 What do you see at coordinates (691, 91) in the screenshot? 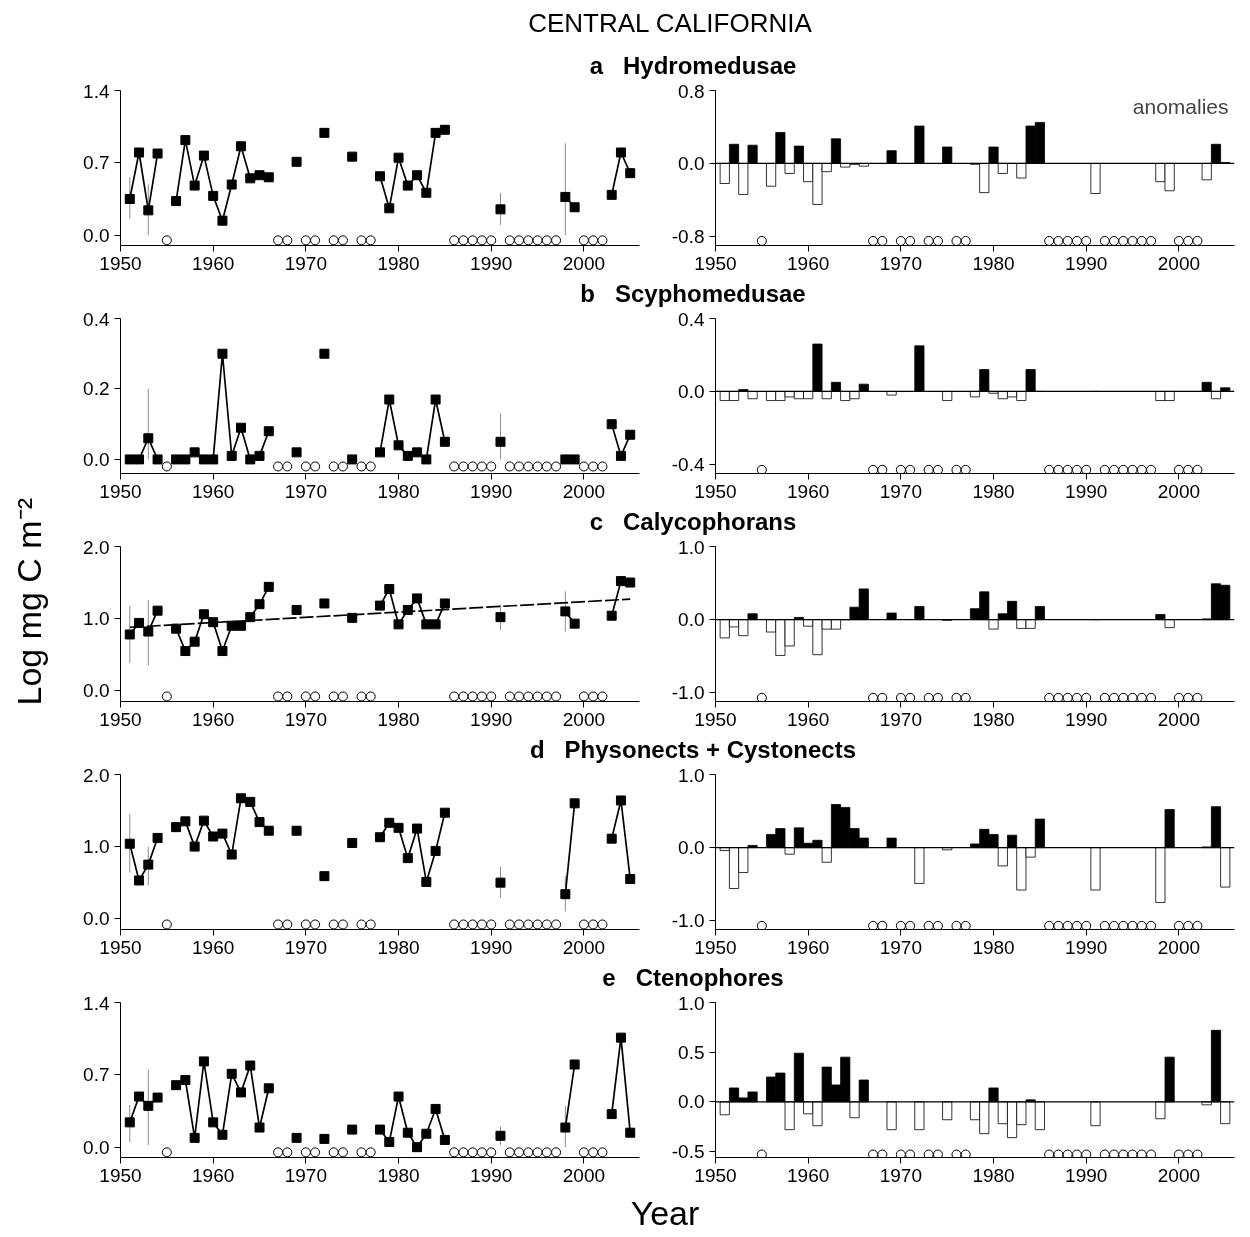
I see `y-tick-label: 0.8` at bounding box center [691, 91].